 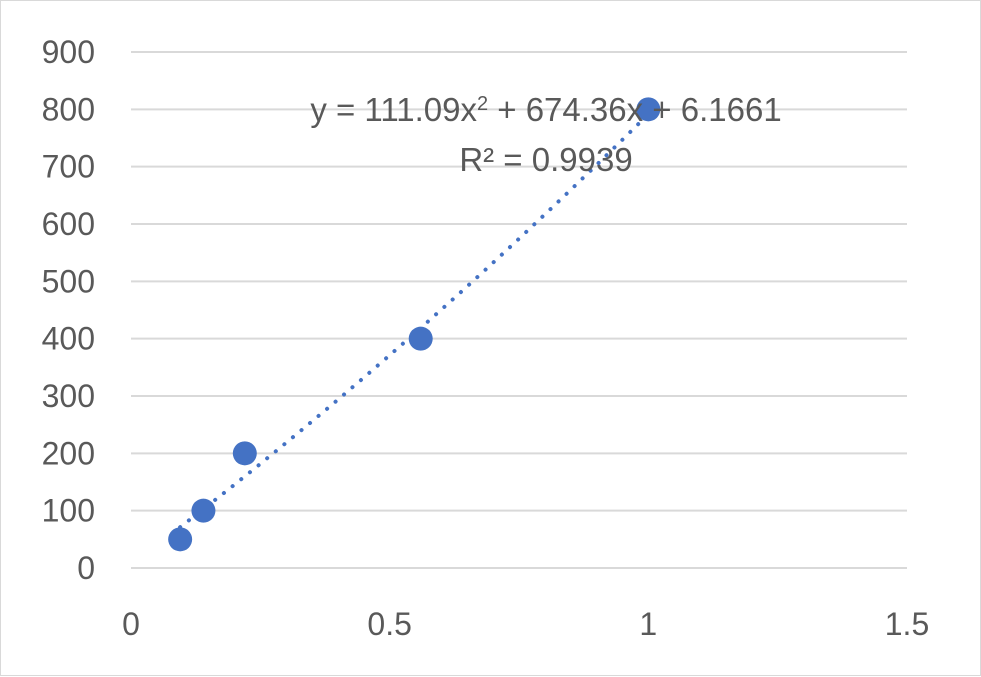 I want to click on equation-exponent: 2, so click(x=482, y=104).